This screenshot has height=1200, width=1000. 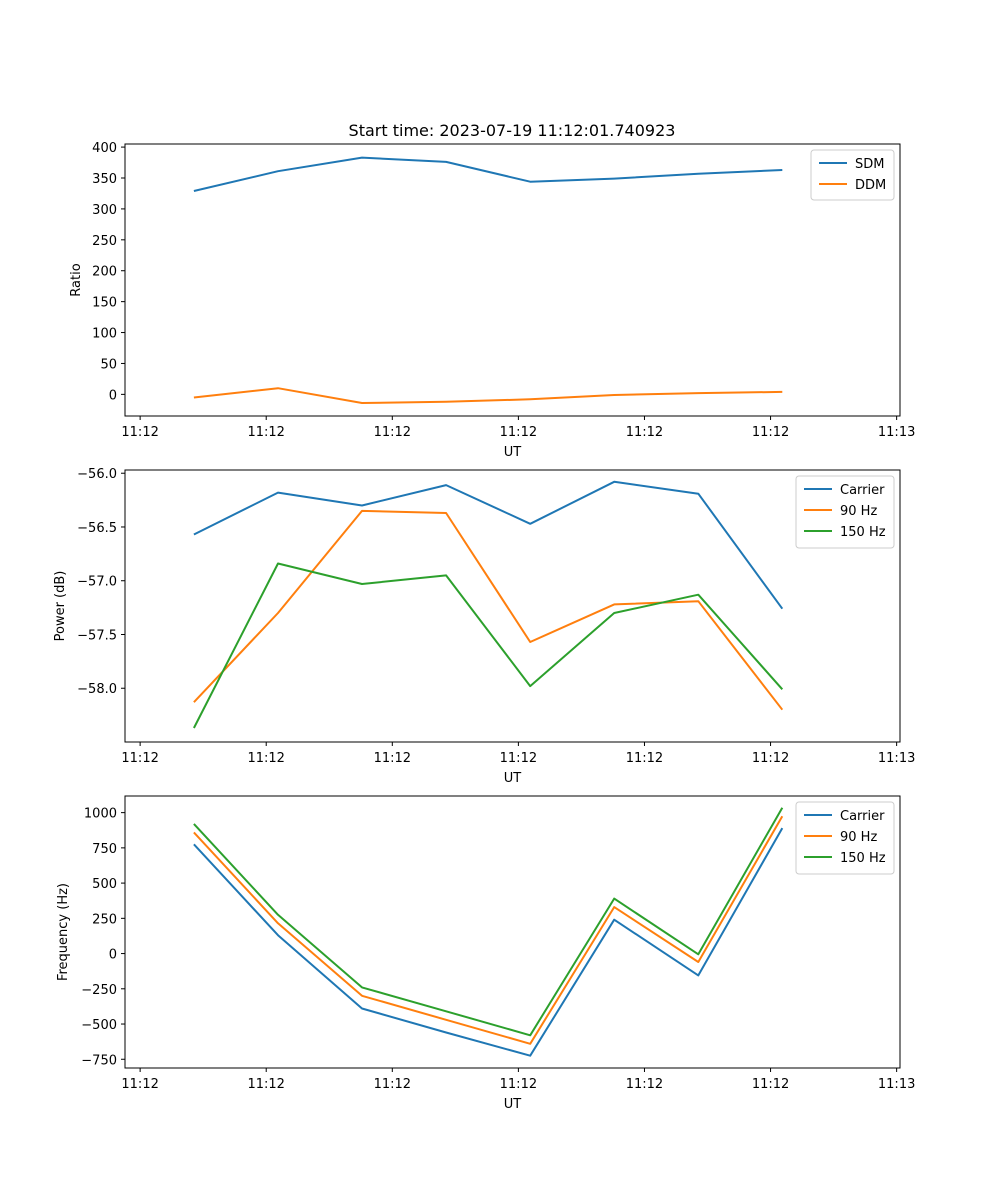 I want to click on y-tick-label: −58.0, so click(x=97, y=689).